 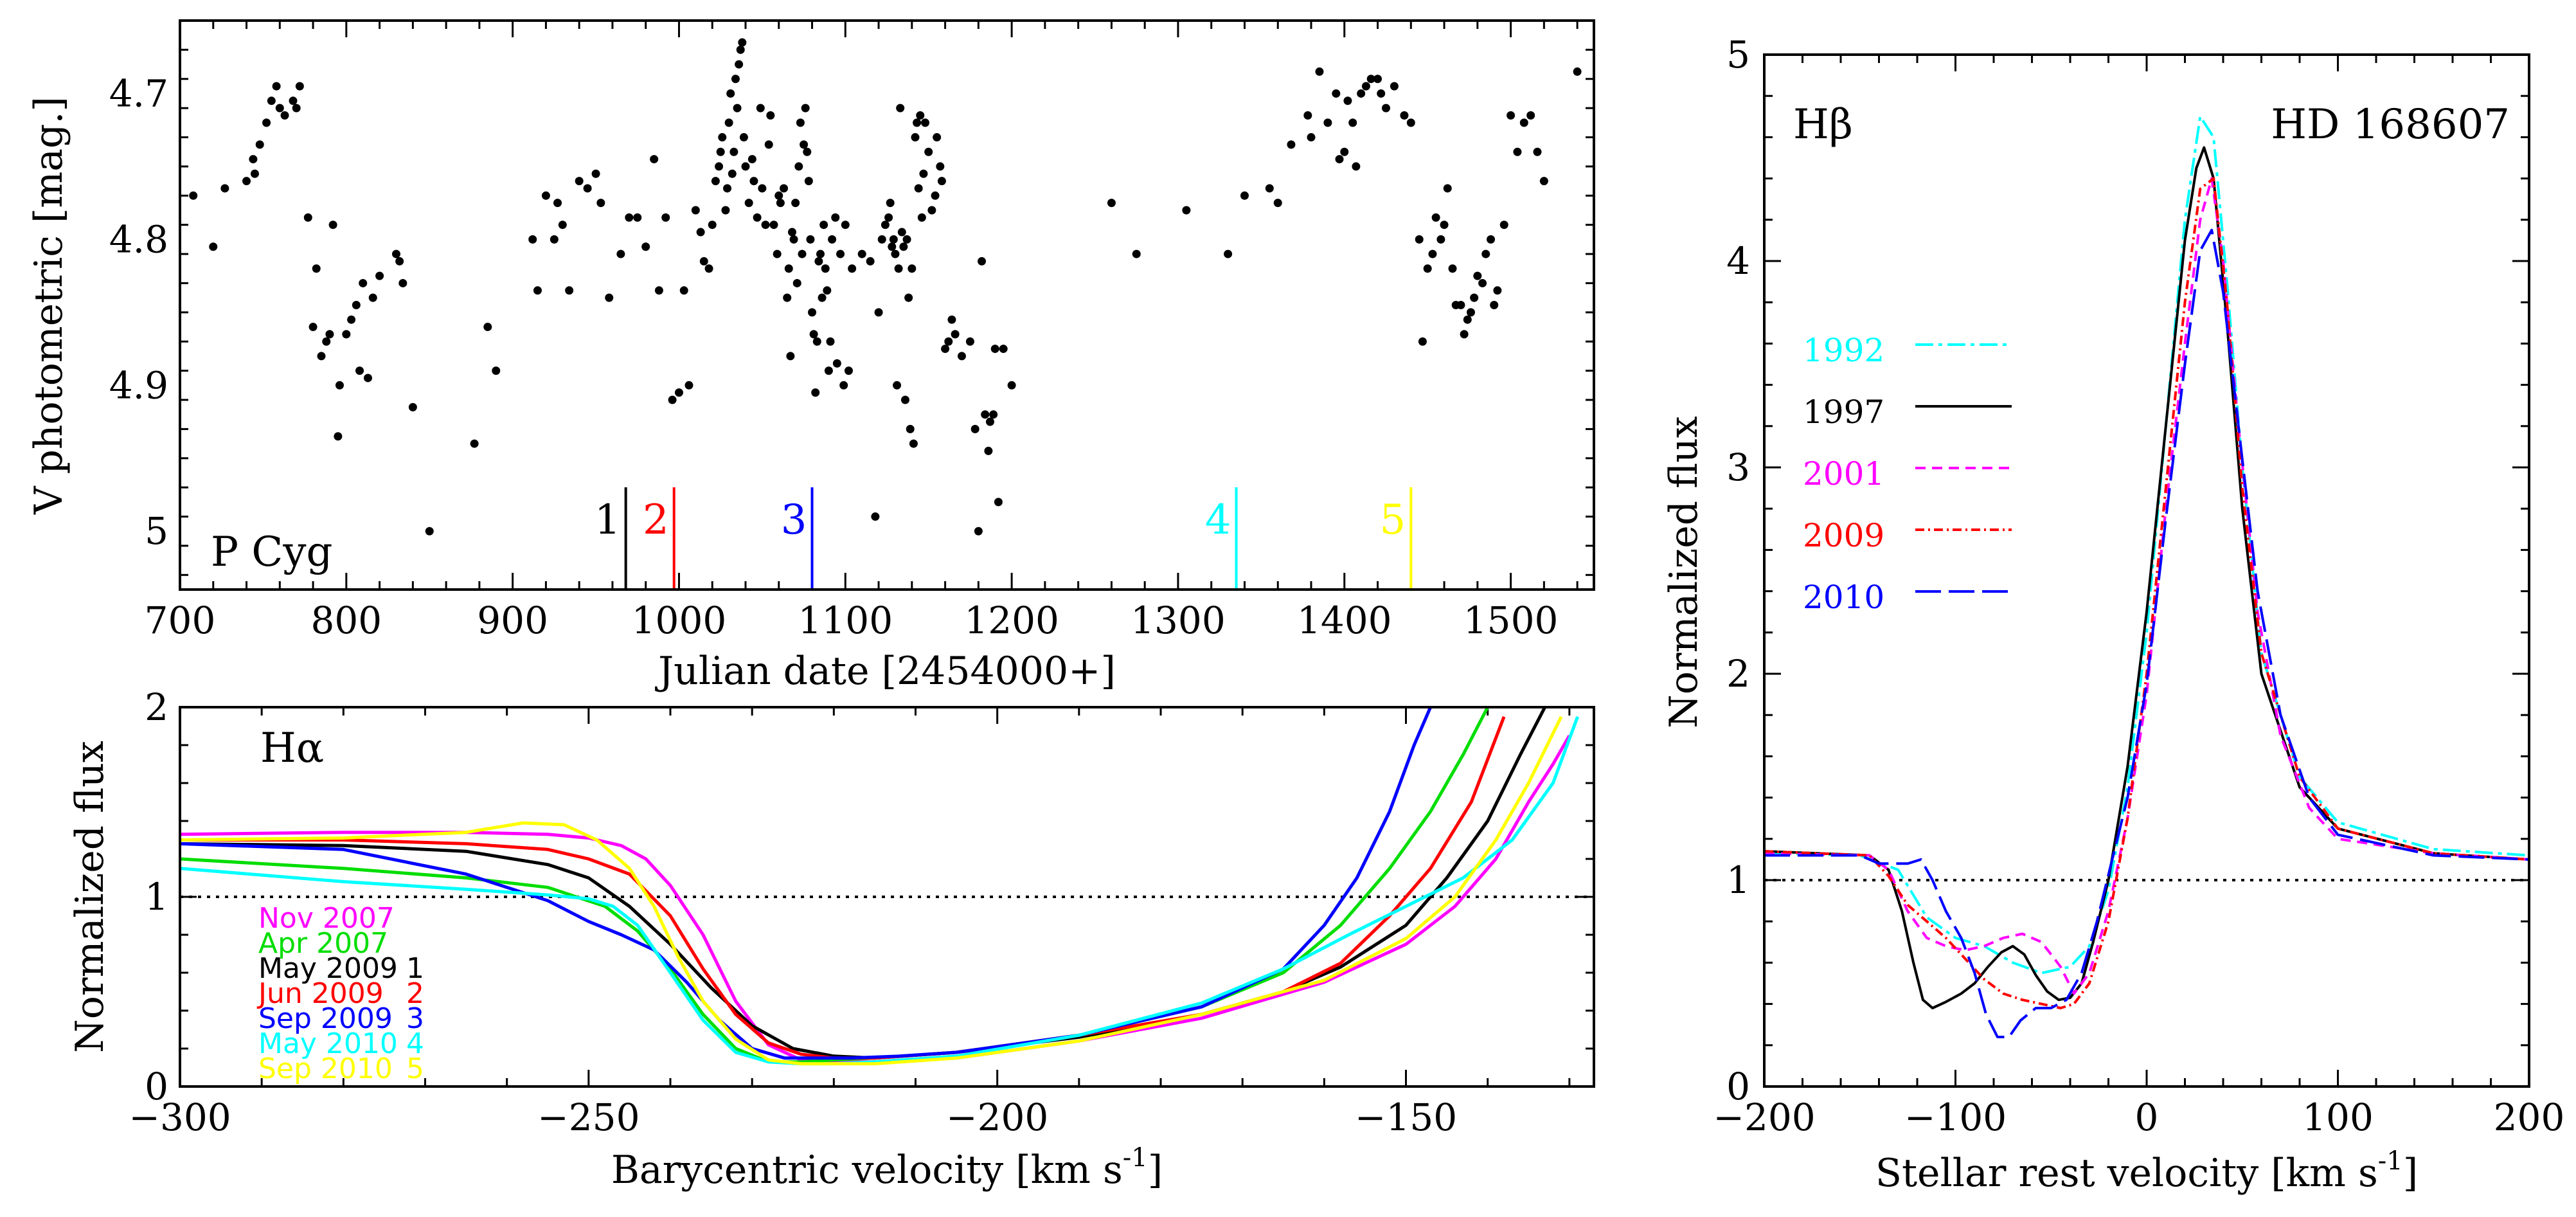 What do you see at coordinates (1511, 620) in the screenshot?
I see `photometry-xtick-label: 1500` at bounding box center [1511, 620].